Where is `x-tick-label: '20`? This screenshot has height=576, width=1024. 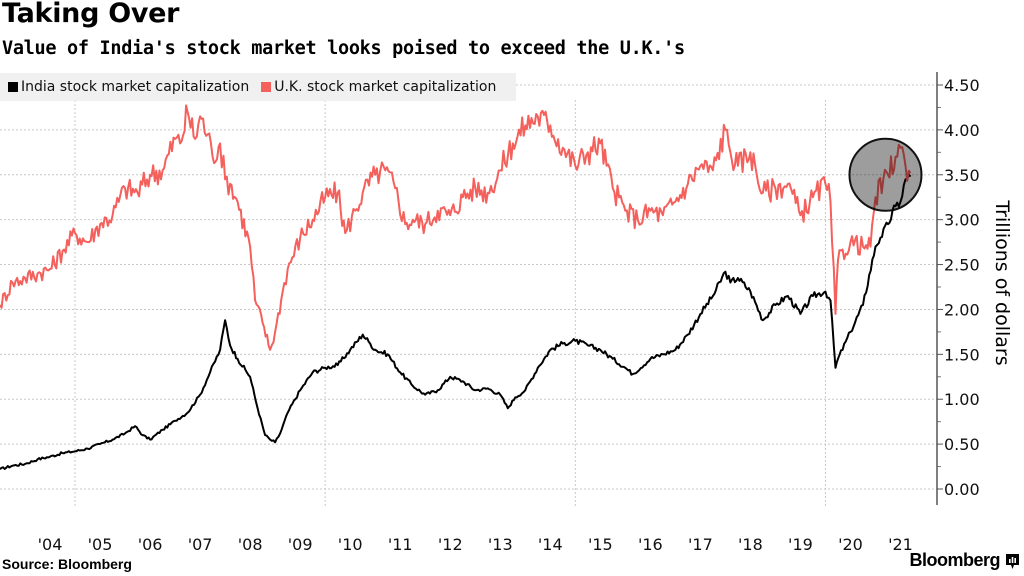 x-tick-label: '20 is located at coordinates (850, 544).